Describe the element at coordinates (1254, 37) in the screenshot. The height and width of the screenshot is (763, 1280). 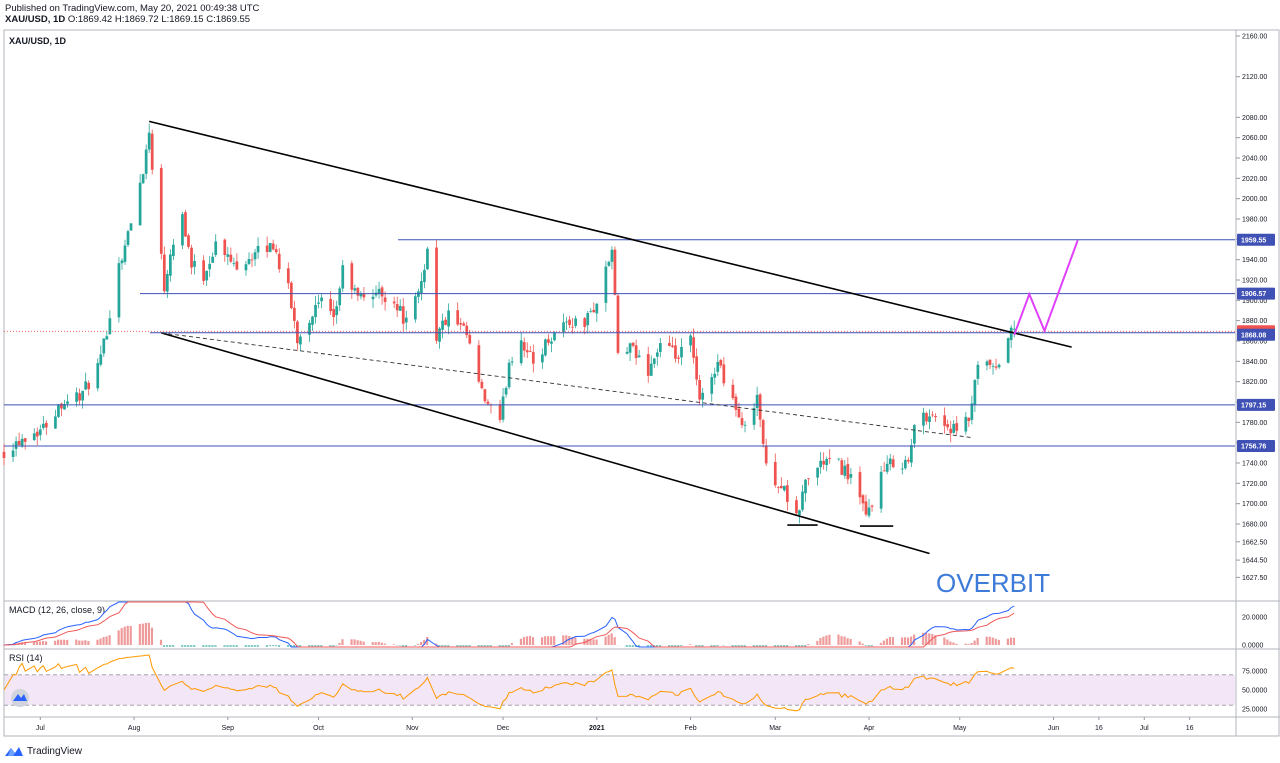
I see `price-tick-label: 2160.00` at that location.